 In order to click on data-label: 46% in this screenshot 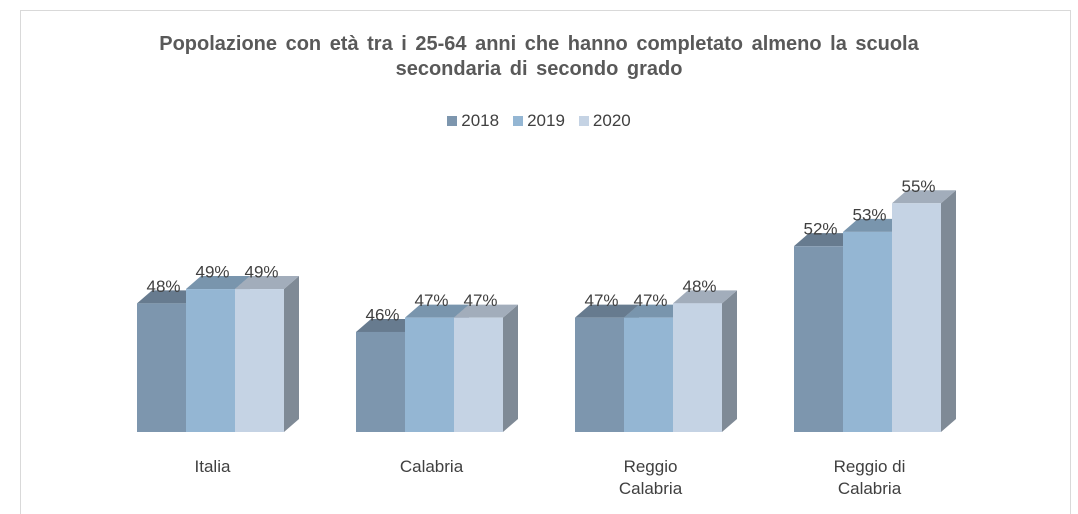, I will do `click(382, 314)`.